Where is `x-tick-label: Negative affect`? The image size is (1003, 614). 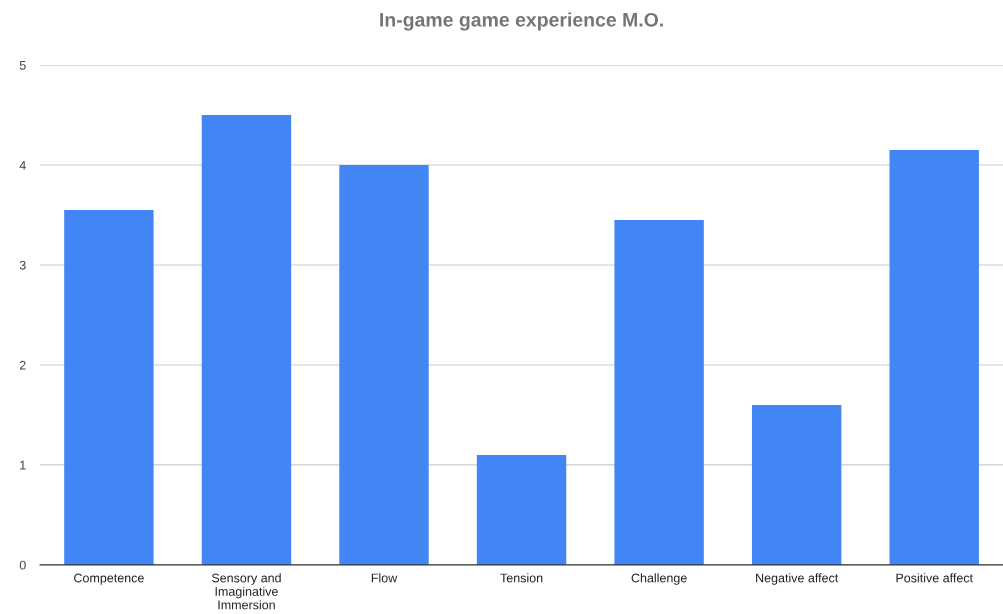 x-tick-label: Negative affect is located at coordinates (797, 579).